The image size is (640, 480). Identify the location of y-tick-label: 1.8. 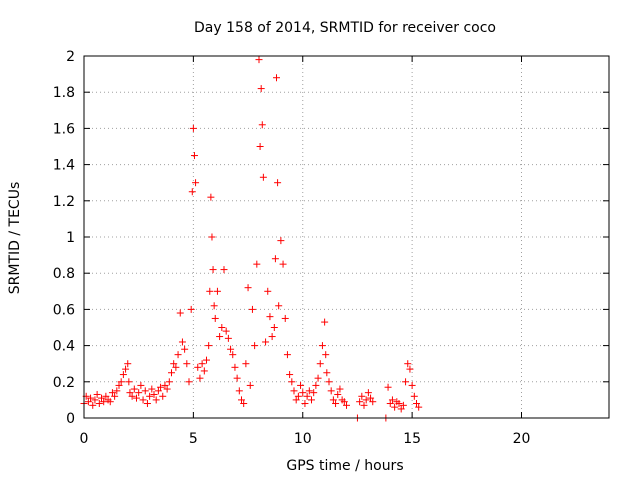
(64, 93).